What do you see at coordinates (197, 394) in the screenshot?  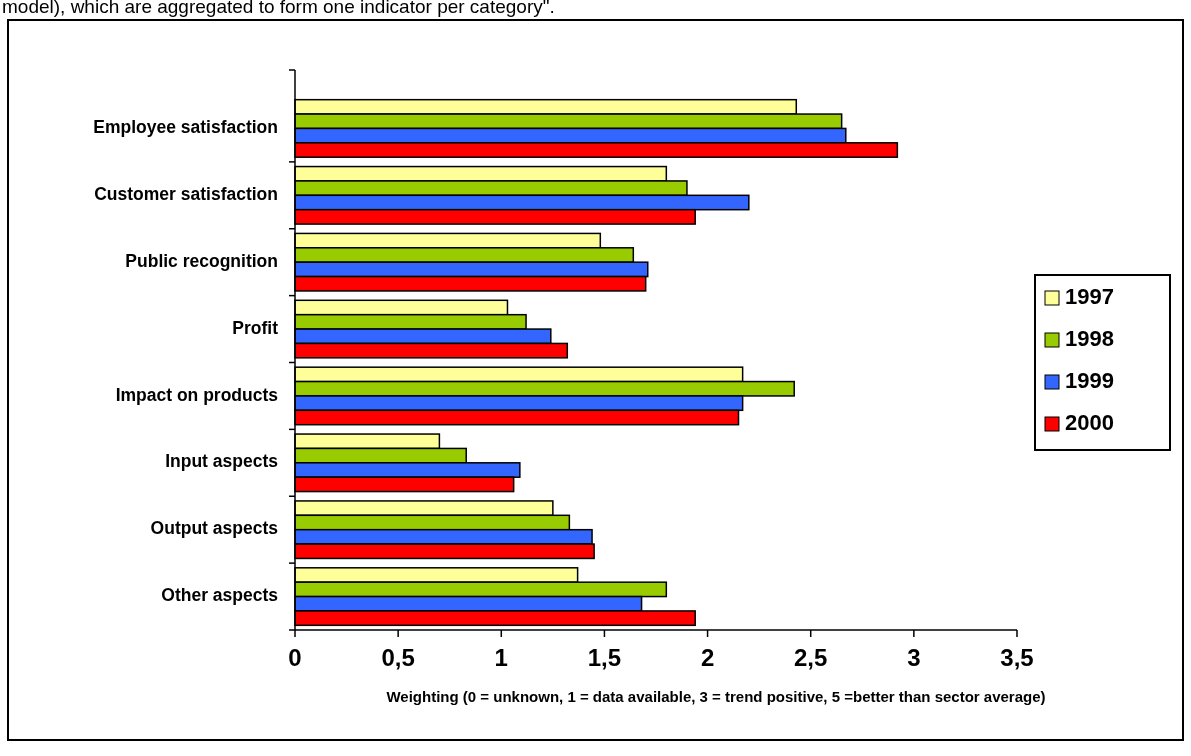 I see `y-tick-label: Impact on products` at bounding box center [197, 394].